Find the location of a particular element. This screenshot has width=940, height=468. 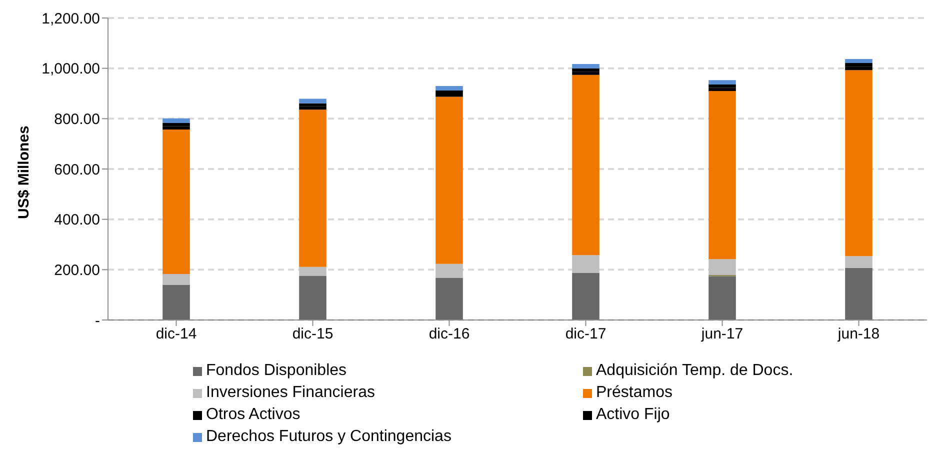

x-tick-label: jun-17 is located at coordinates (722, 334).